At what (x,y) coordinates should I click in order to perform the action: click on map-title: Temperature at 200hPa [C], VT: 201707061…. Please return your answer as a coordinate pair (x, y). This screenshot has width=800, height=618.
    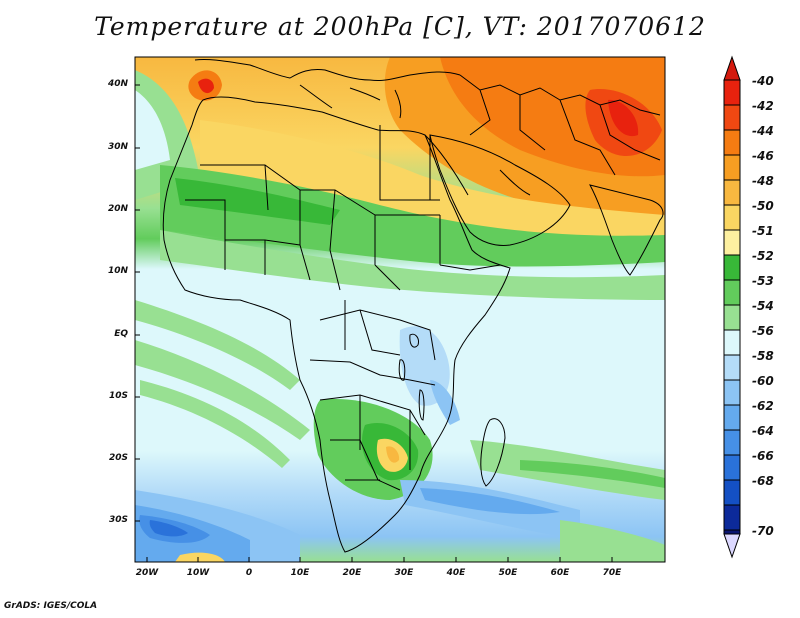
    Looking at the image, I should click on (400, 26).